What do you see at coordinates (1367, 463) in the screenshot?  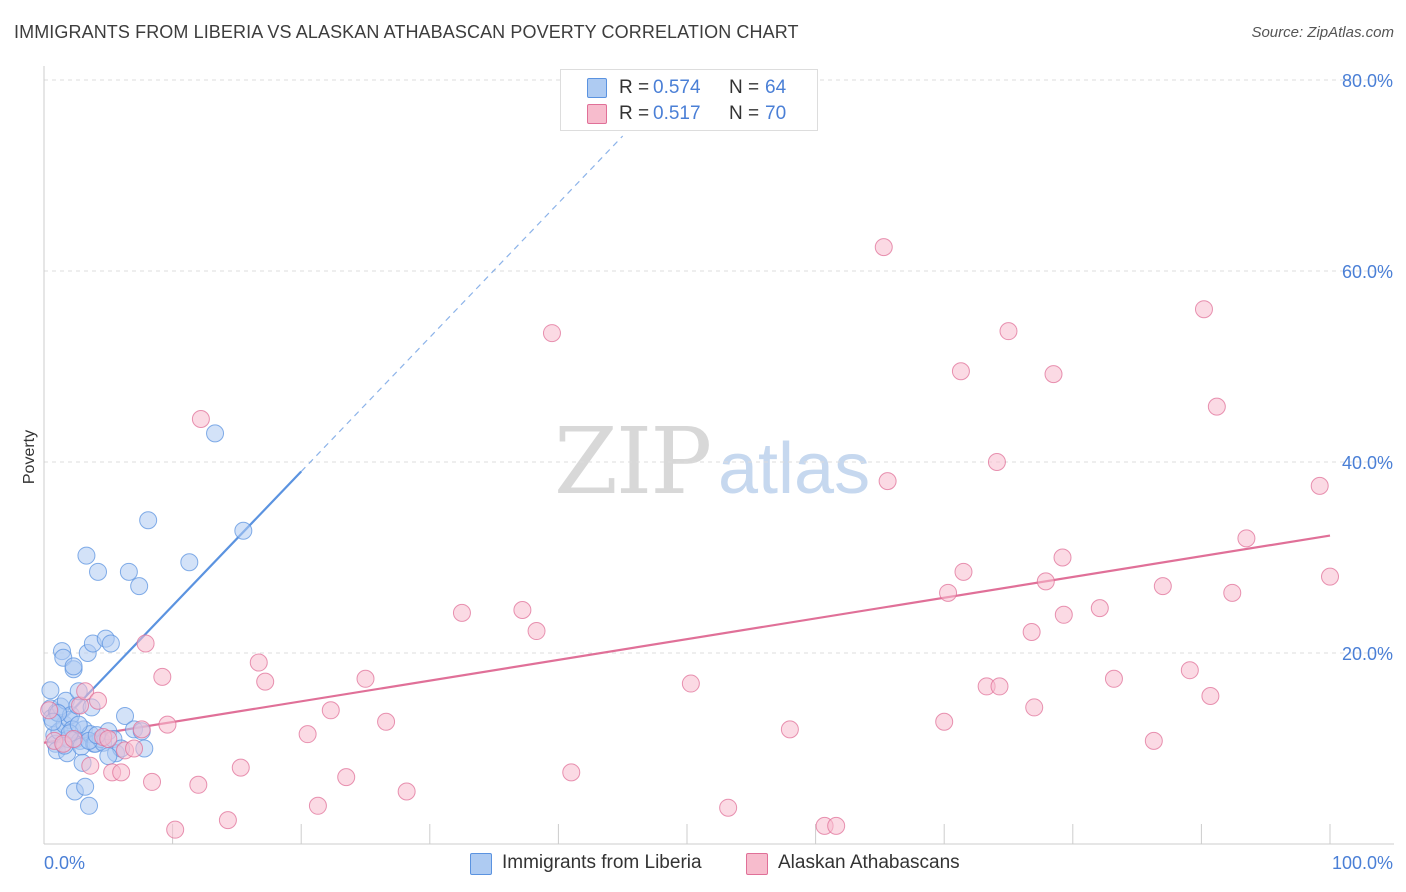 I see `y-tick-label: 40.0%` at bounding box center [1367, 463].